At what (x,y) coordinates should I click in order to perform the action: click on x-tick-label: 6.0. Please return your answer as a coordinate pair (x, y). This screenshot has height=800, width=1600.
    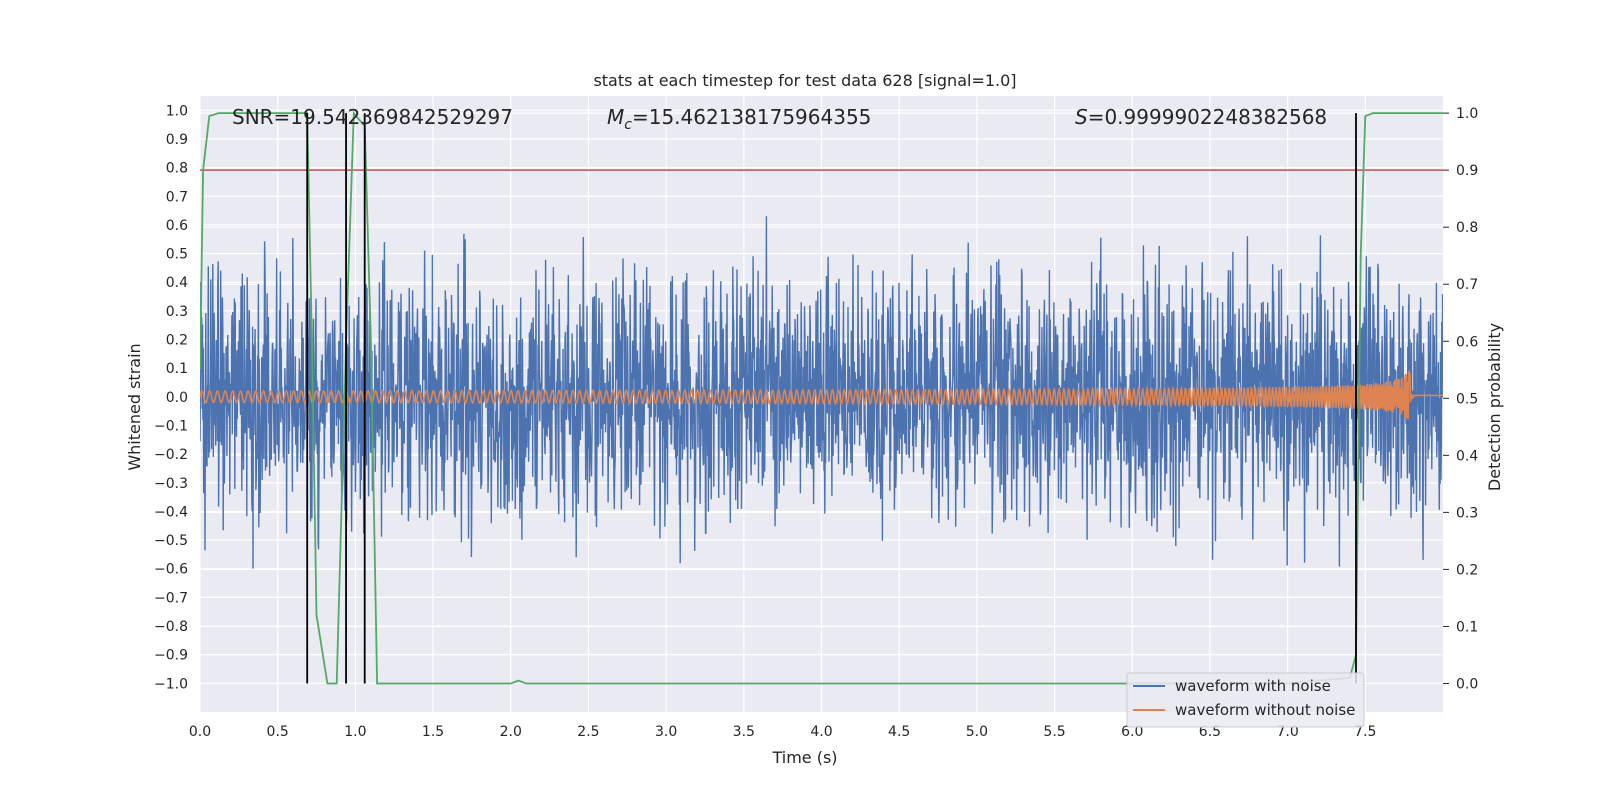
    Looking at the image, I should click on (1132, 732).